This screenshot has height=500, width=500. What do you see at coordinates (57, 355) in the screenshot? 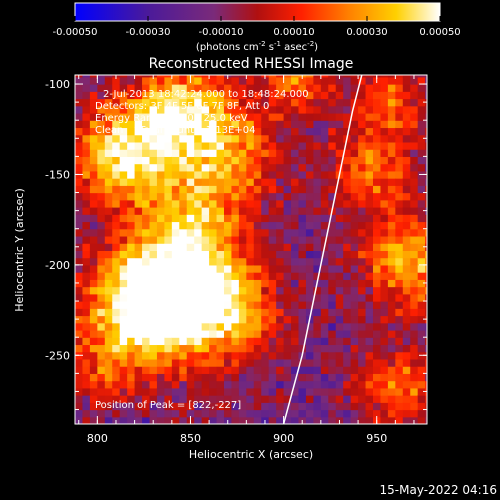
I see `y-tick-label: -250` at bounding box center [57, 355].